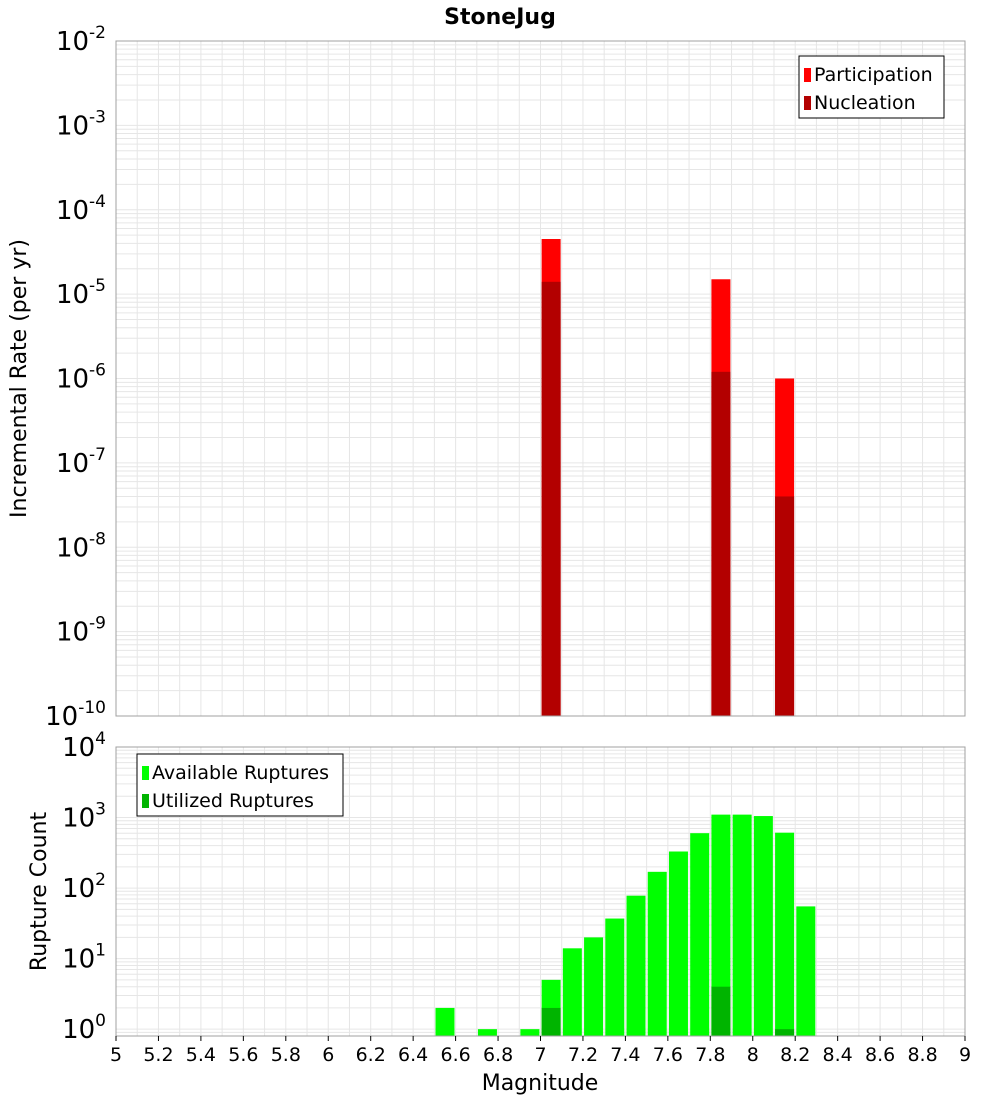 This screenshot has height=1100, width=1000. I want to click on x-tick-label: 5.6, so click(243, 1055).